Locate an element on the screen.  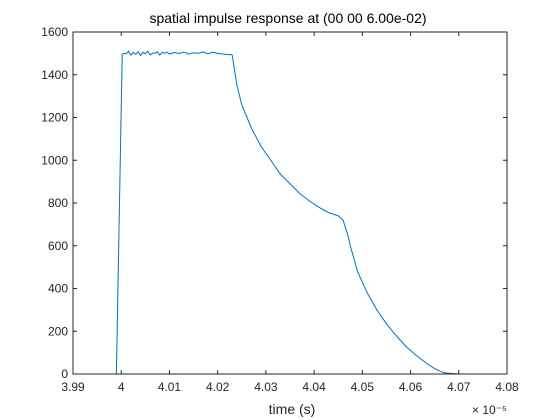
x-tick-label: 3.99 is located at coordinates (73, 387).